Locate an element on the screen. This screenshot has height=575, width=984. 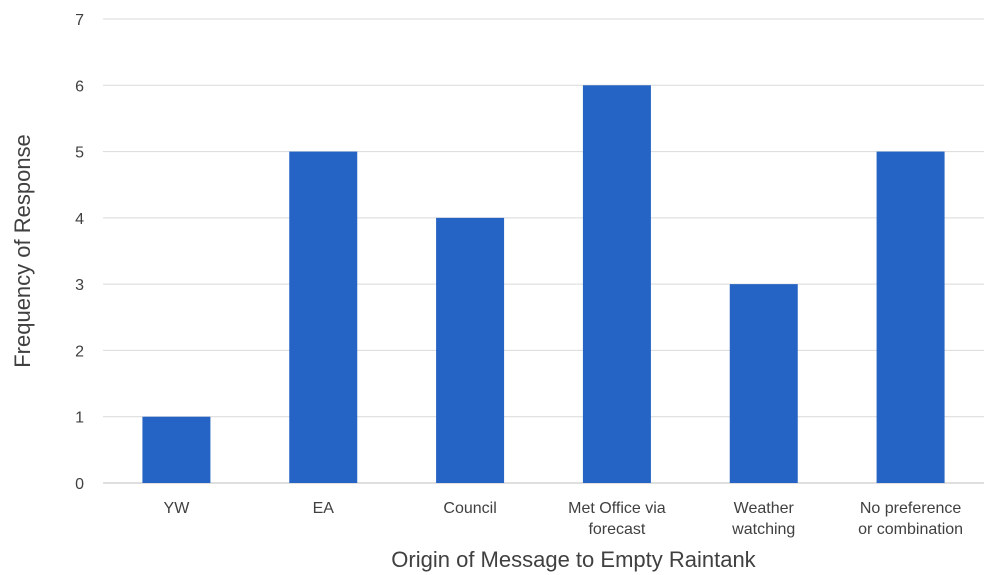
y-tick-labels: 0 1 2 3 4 5 6 7 is located at coordinates (79, 252).